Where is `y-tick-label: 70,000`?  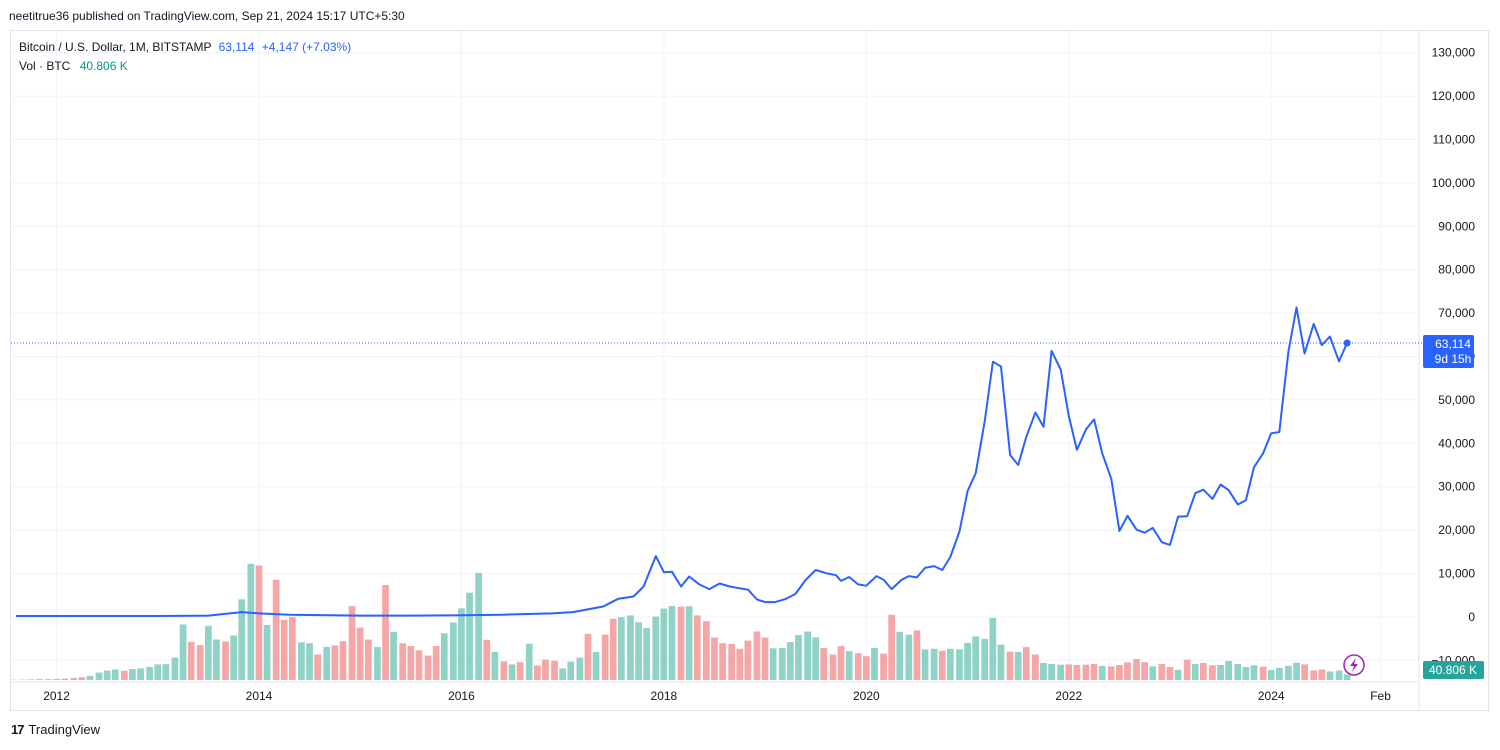
y-tick-label: 70,000 is located at coordinates (1456, 313).